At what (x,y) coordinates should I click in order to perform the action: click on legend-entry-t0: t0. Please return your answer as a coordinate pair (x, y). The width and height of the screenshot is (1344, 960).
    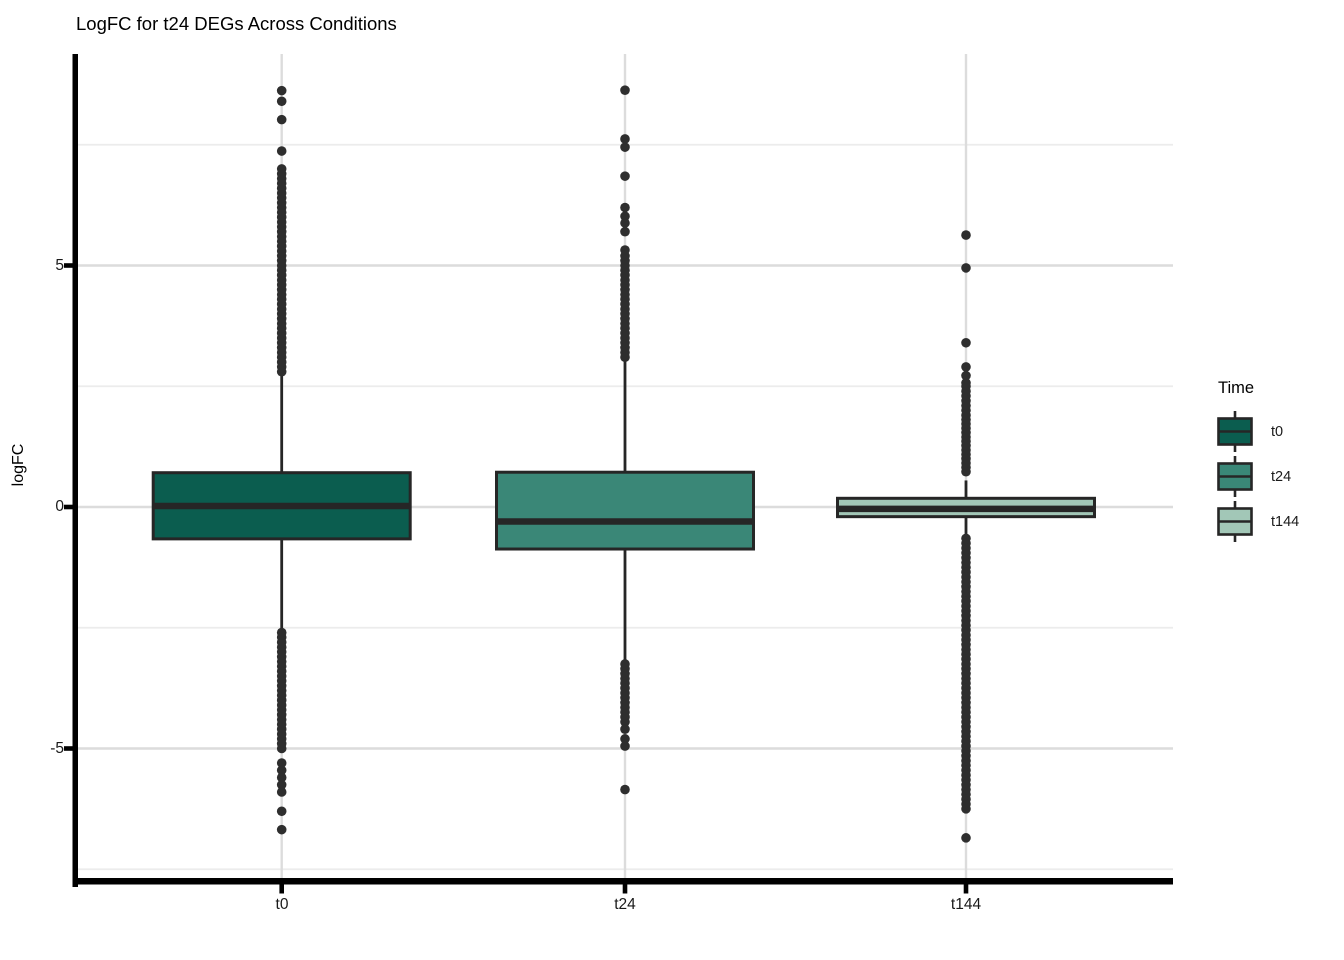
    Looking at the image, I should click on (1257, 431).